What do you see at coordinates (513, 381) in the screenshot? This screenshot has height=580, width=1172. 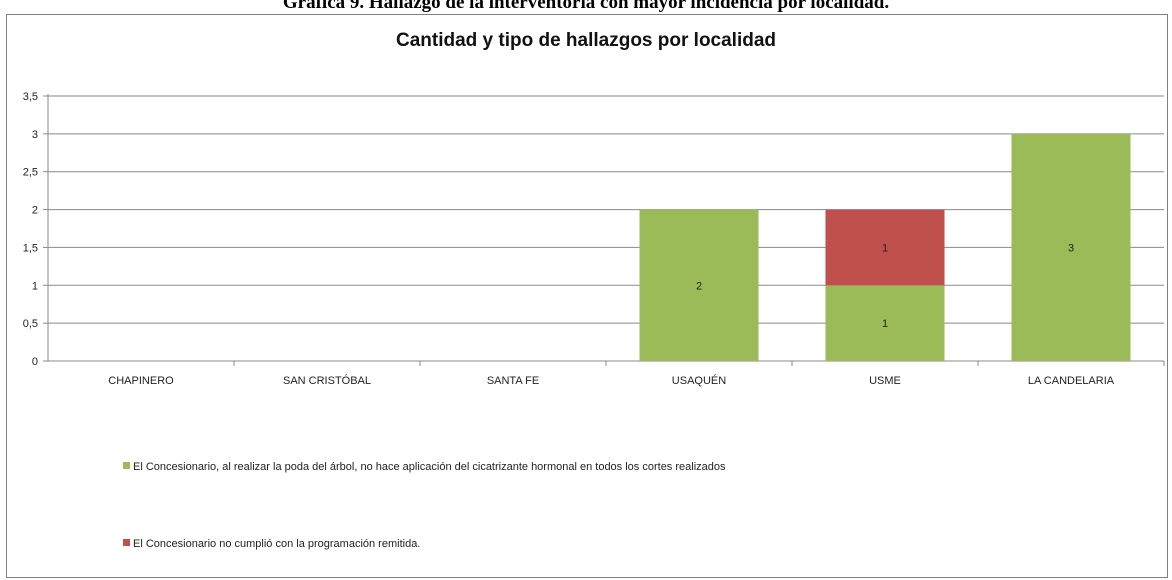 I see `x-category-label: SANTA FE` at bounding box center [513, 381].